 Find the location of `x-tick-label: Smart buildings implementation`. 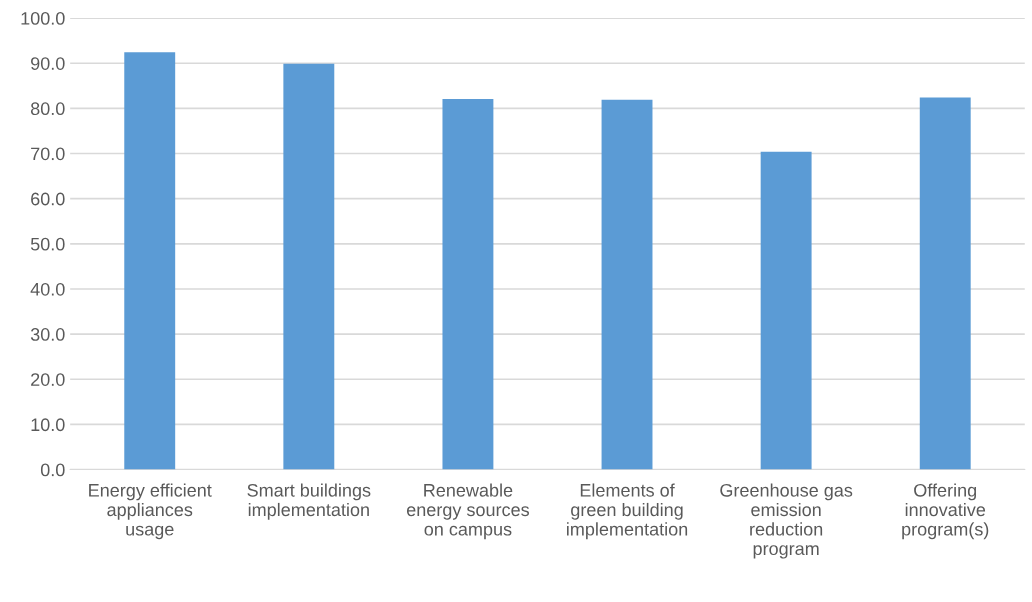

x-tick-label: Smart buildings implementation is located at coordinates (309, 501).